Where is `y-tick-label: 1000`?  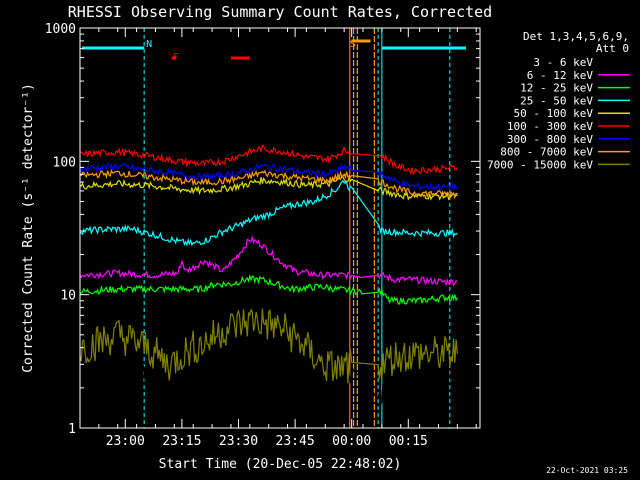
y-tick-label: 1000 is located at coordinates (60, 29).